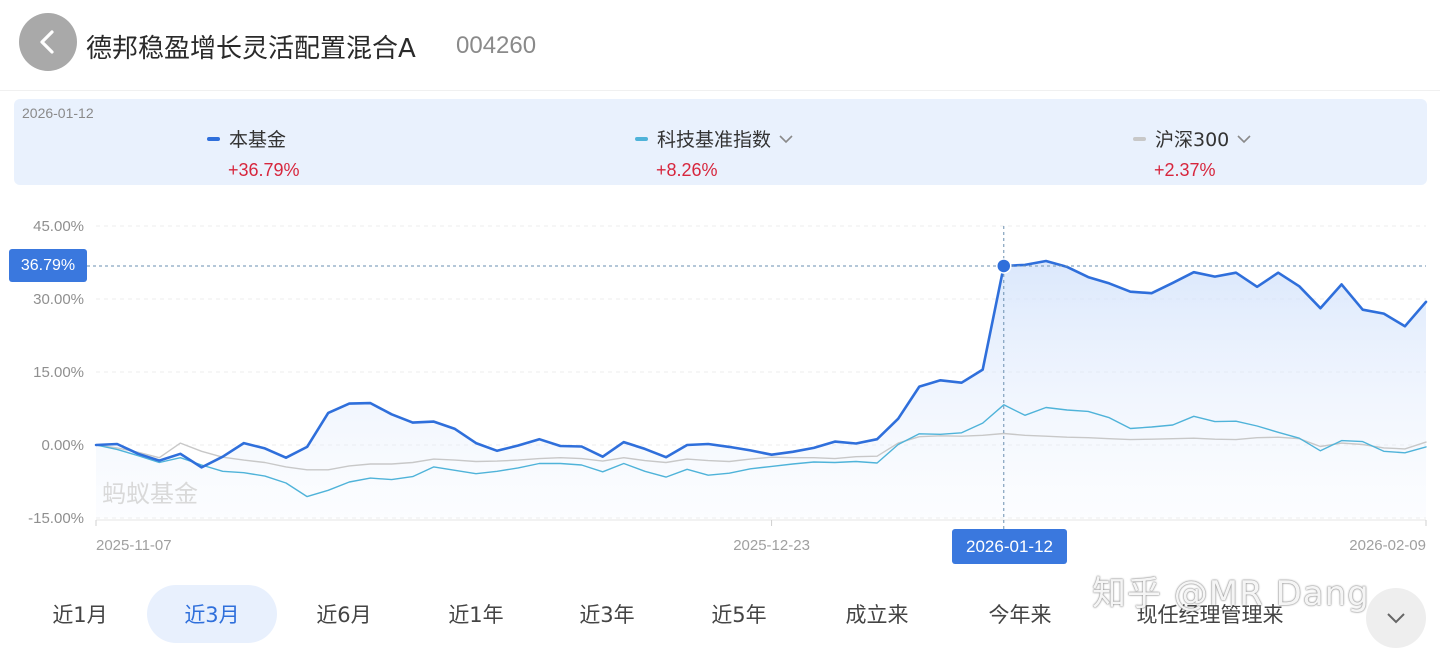  I want to click on chart-watermark: 蚂蚁基金, so click(150, 494).